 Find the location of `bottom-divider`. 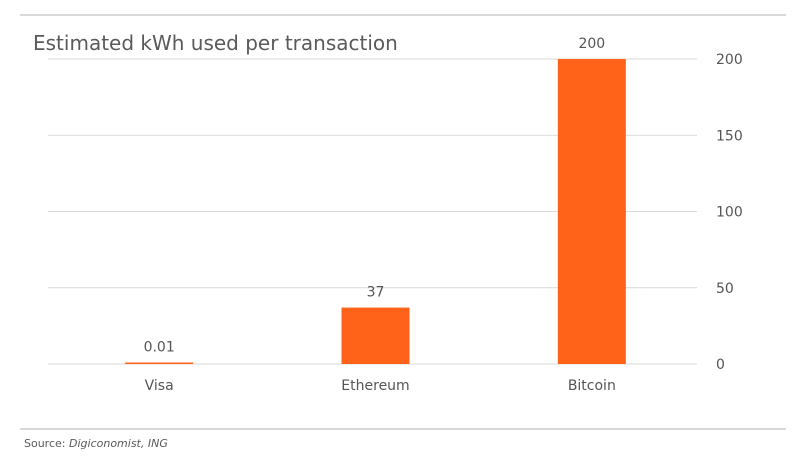

bottom-divider is located at coordinates (403, 429).